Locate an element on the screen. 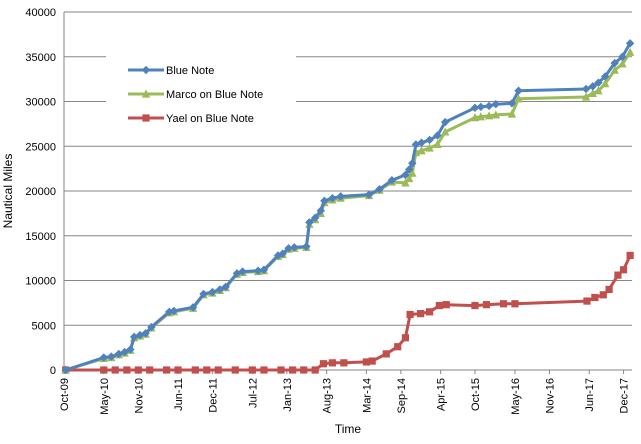 This screenshot has width=641, height=444. y-axis-title: Nautical Miles is located at coordinates (8, 191).